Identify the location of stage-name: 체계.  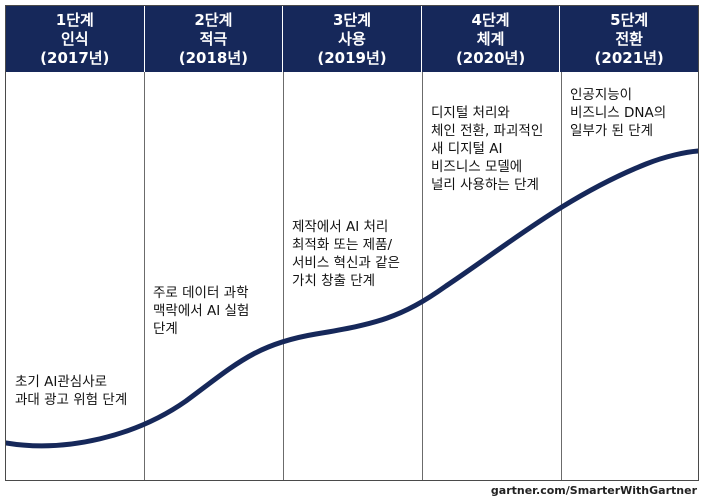
(490, 38).